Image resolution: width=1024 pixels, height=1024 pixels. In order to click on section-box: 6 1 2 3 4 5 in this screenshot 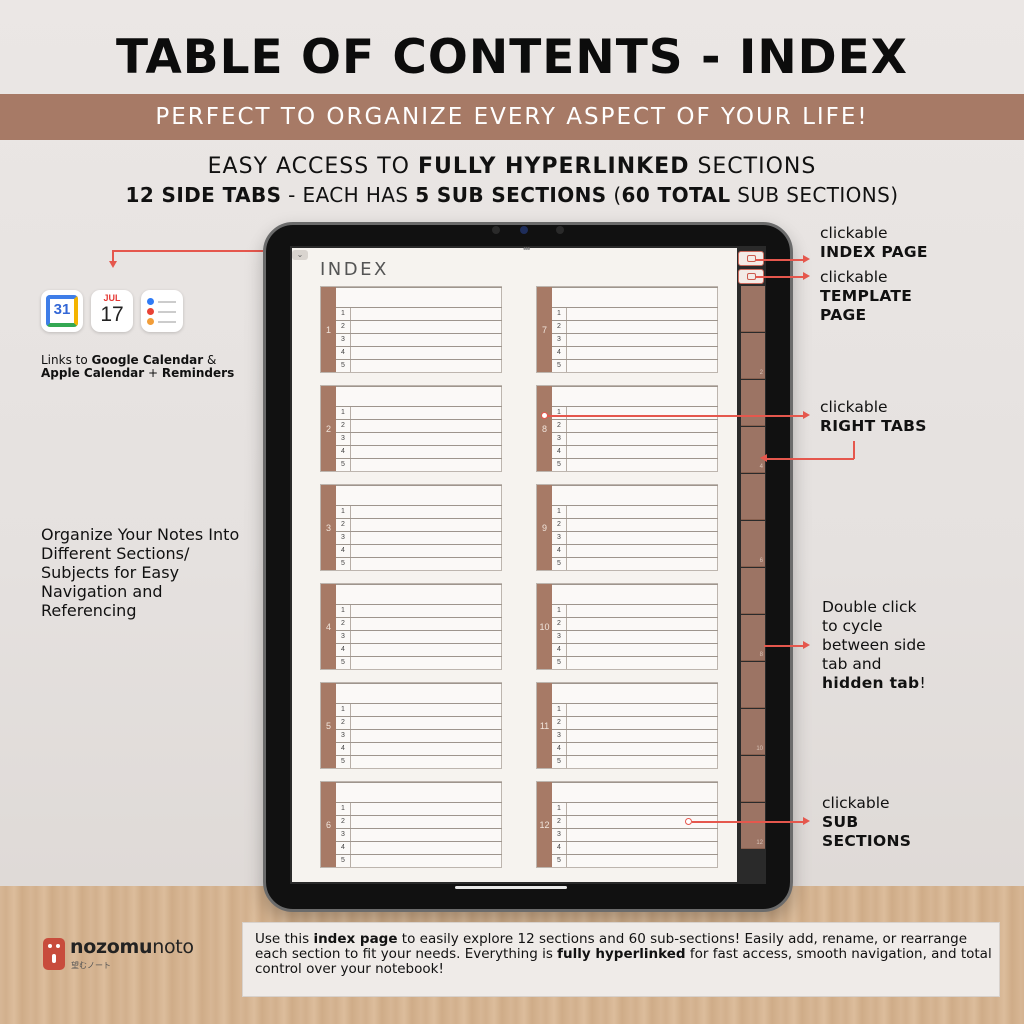, I will do `click(411, 824)`.